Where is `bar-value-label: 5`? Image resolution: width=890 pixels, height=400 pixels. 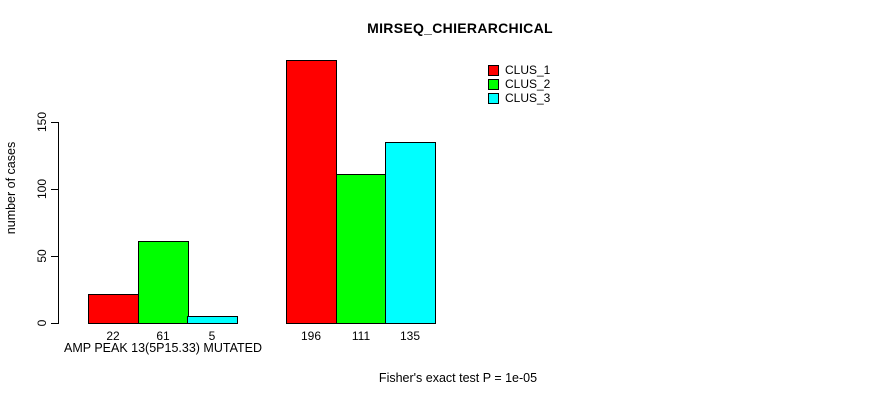 bar-value-label: 5 is located at coordinates (212, 336).